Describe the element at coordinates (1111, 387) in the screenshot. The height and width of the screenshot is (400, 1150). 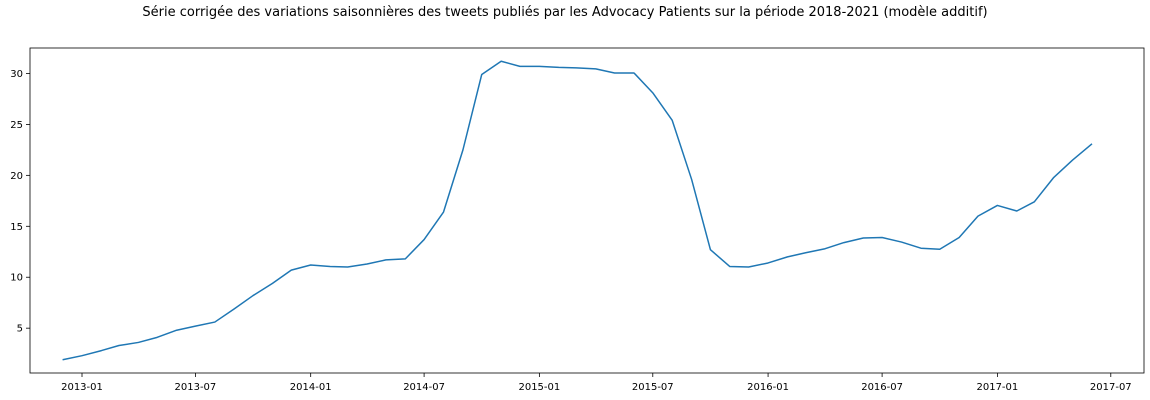
I see `x-tick-label: 2017-07` at that location.